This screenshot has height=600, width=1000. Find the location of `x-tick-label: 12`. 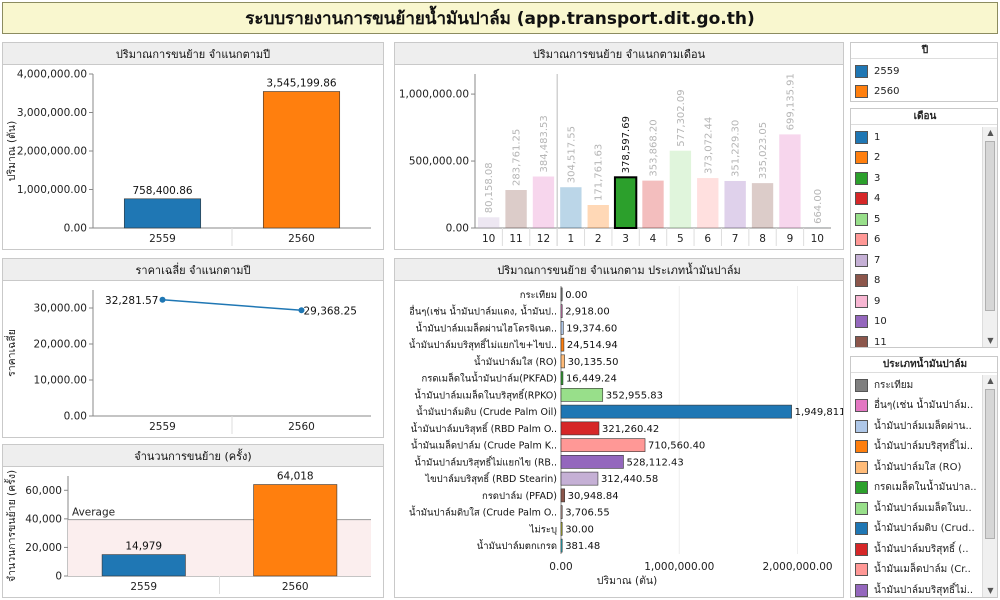

x-tick-label: 12 is located at coordinates (543, 239).